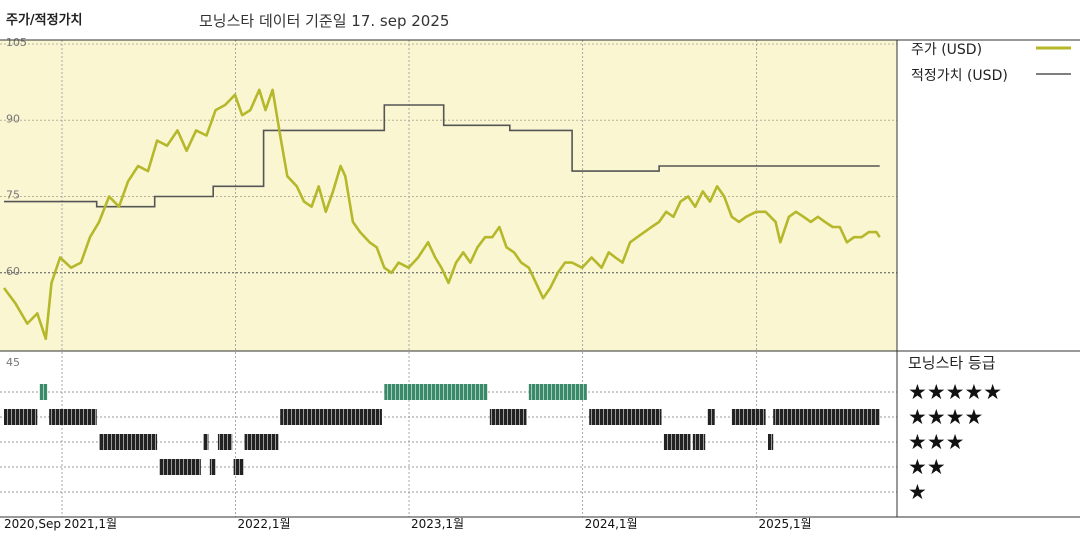 The image size is (1080, 540). Describe the element at coordinates (945, 417) in the screenshot. I see `four-star-label: ★★★★` at that location.